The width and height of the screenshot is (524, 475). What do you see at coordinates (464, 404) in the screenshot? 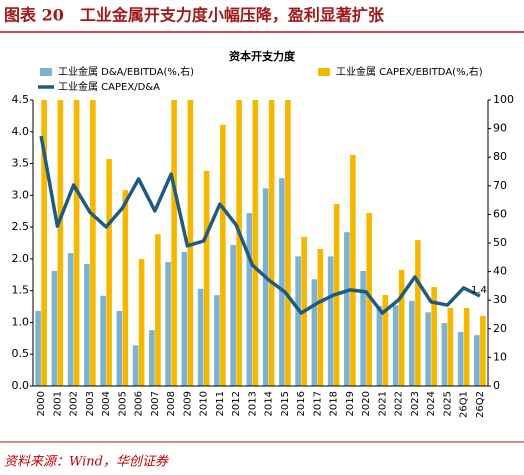
I see `x-tick-label: 26Q1` at bounding box center [464, 404].